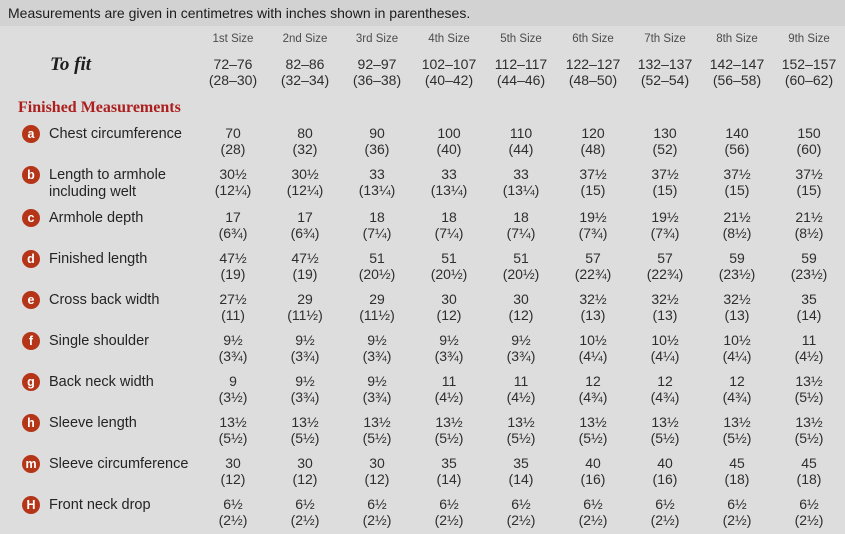  What do you see at coordinates (665, 422) in the screenshot?
I see `value-cm: 13½` at bounding box center [665, 422].